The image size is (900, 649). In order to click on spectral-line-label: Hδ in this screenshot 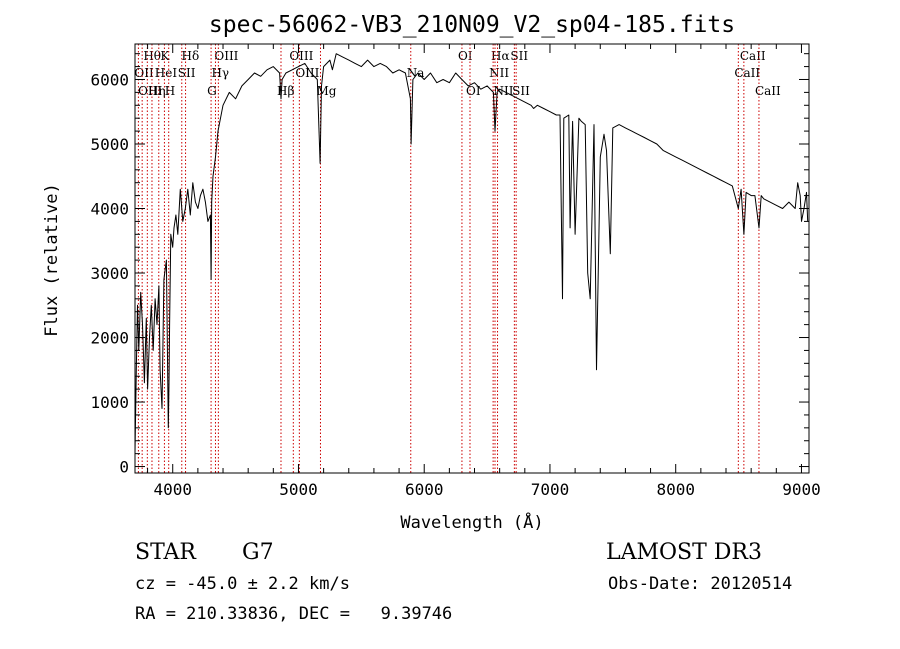, I will do `click(191, 56)`.